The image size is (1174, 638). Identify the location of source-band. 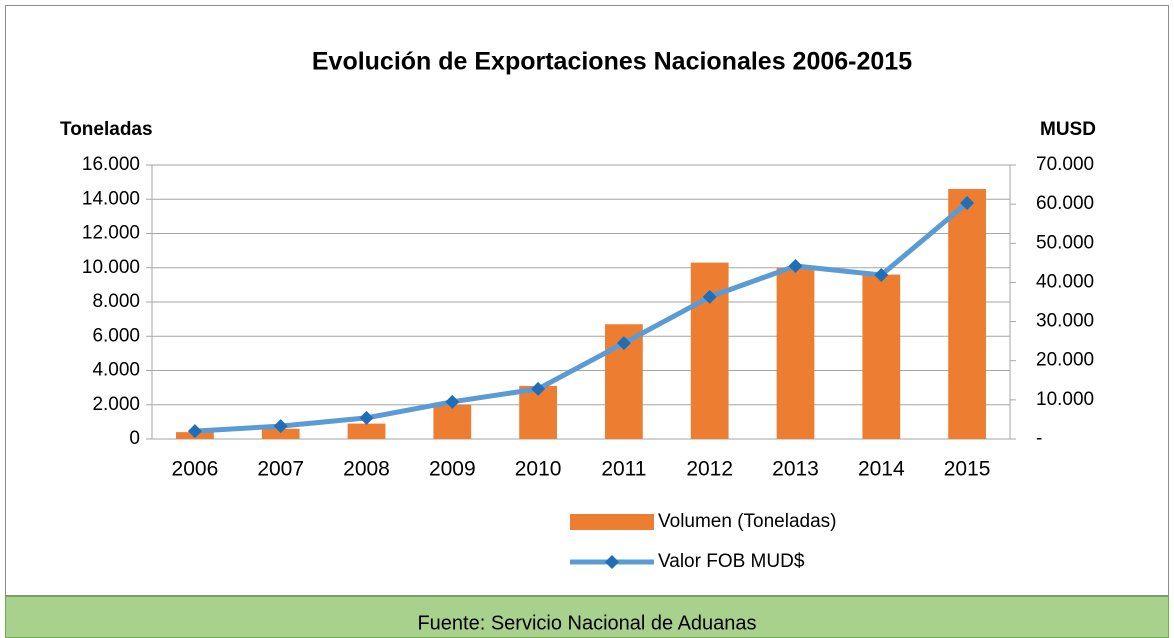
(587, 617).